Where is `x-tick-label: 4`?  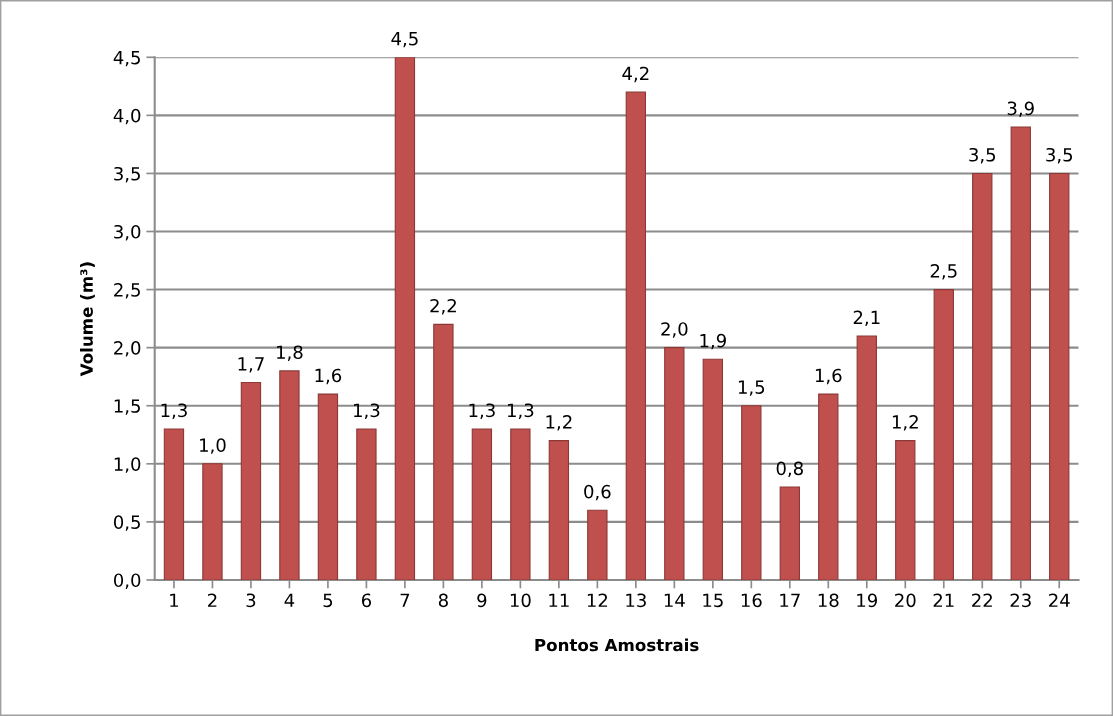 x-tick-label: 4 is located at coordinates (289, 600).